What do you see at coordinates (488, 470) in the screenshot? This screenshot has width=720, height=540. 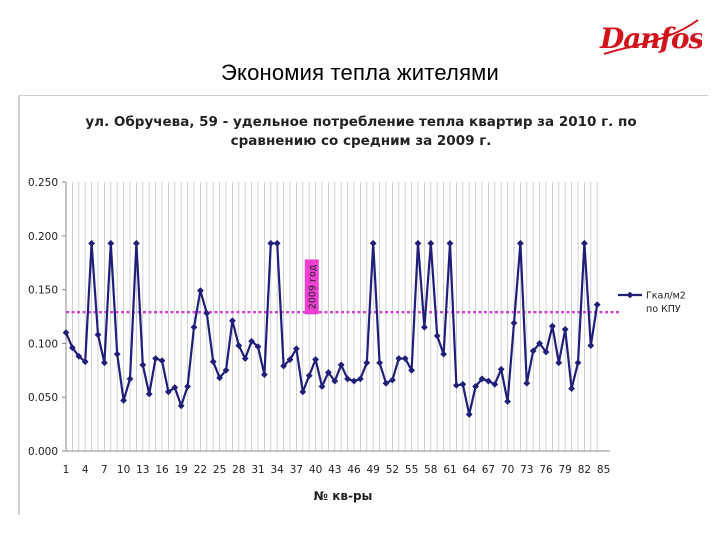 I see `x-tick-label: 67` at bounding box center [488, 470].